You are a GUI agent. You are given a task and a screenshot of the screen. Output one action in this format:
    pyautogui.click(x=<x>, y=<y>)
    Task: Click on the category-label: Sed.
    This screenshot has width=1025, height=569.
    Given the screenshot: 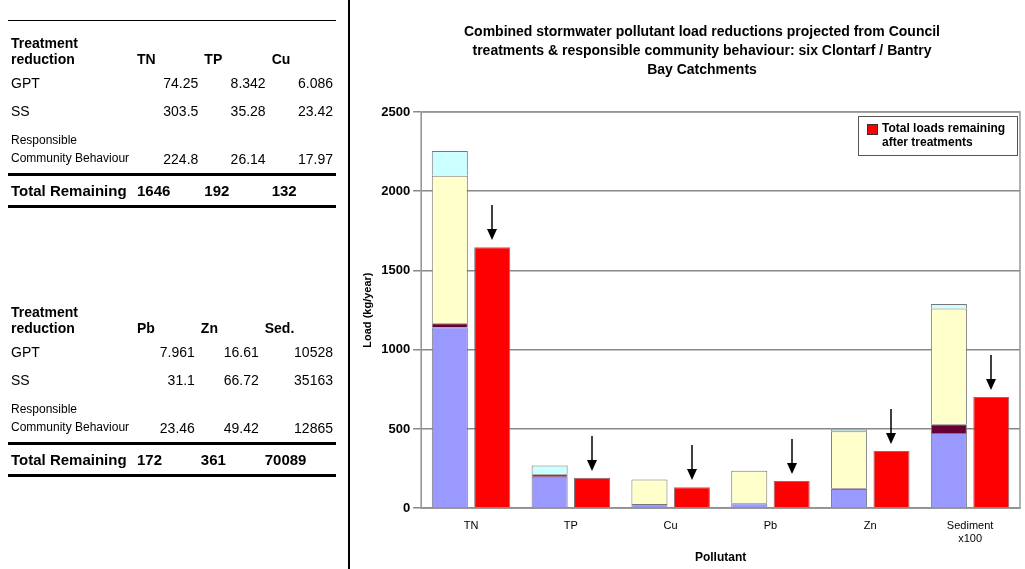 What is the action you would take?
    pyautogui.click(x=279, y=328)
    